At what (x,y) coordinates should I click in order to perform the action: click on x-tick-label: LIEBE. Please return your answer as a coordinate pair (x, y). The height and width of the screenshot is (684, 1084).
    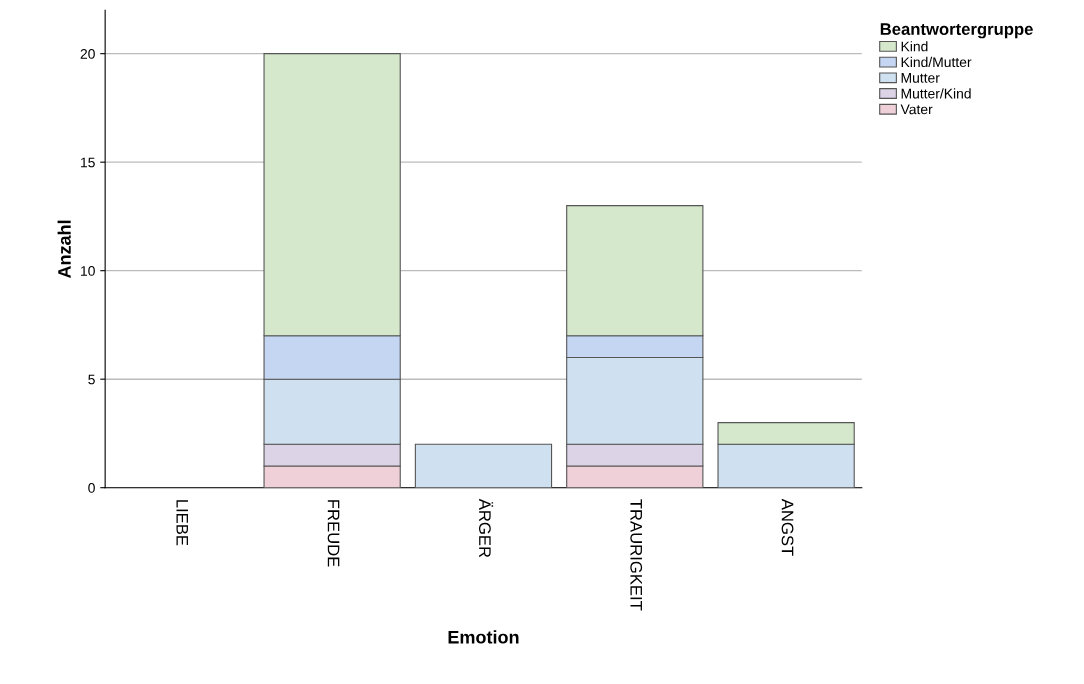
    Looking at the image, I should click on (182, 523).